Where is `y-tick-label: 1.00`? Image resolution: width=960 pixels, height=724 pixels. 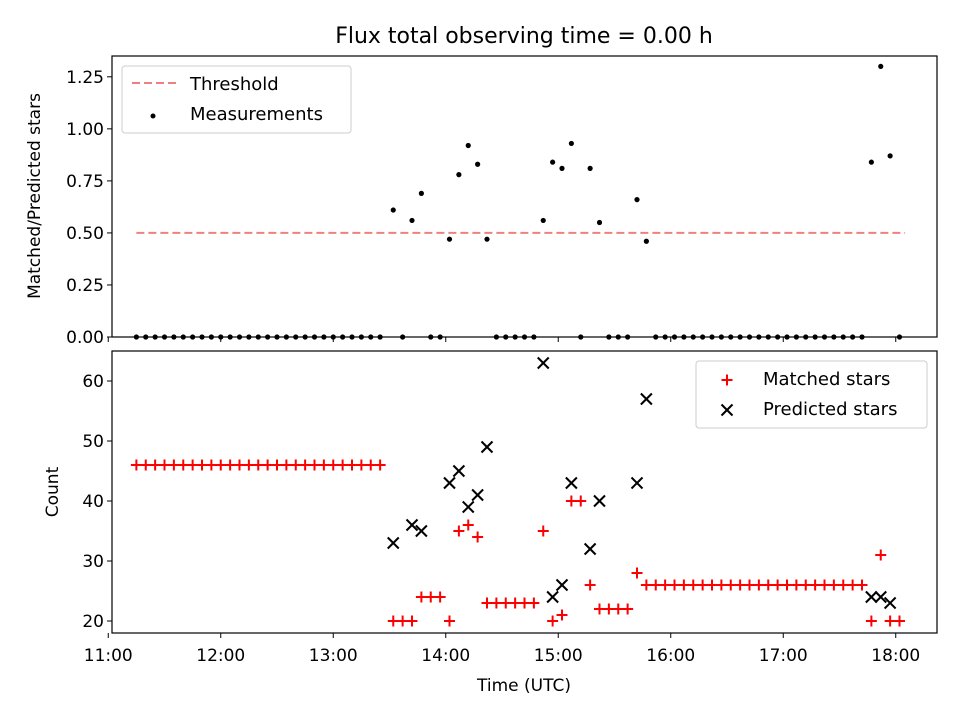
y-tick-label: 1.00 is located at coordinates (85, 130).